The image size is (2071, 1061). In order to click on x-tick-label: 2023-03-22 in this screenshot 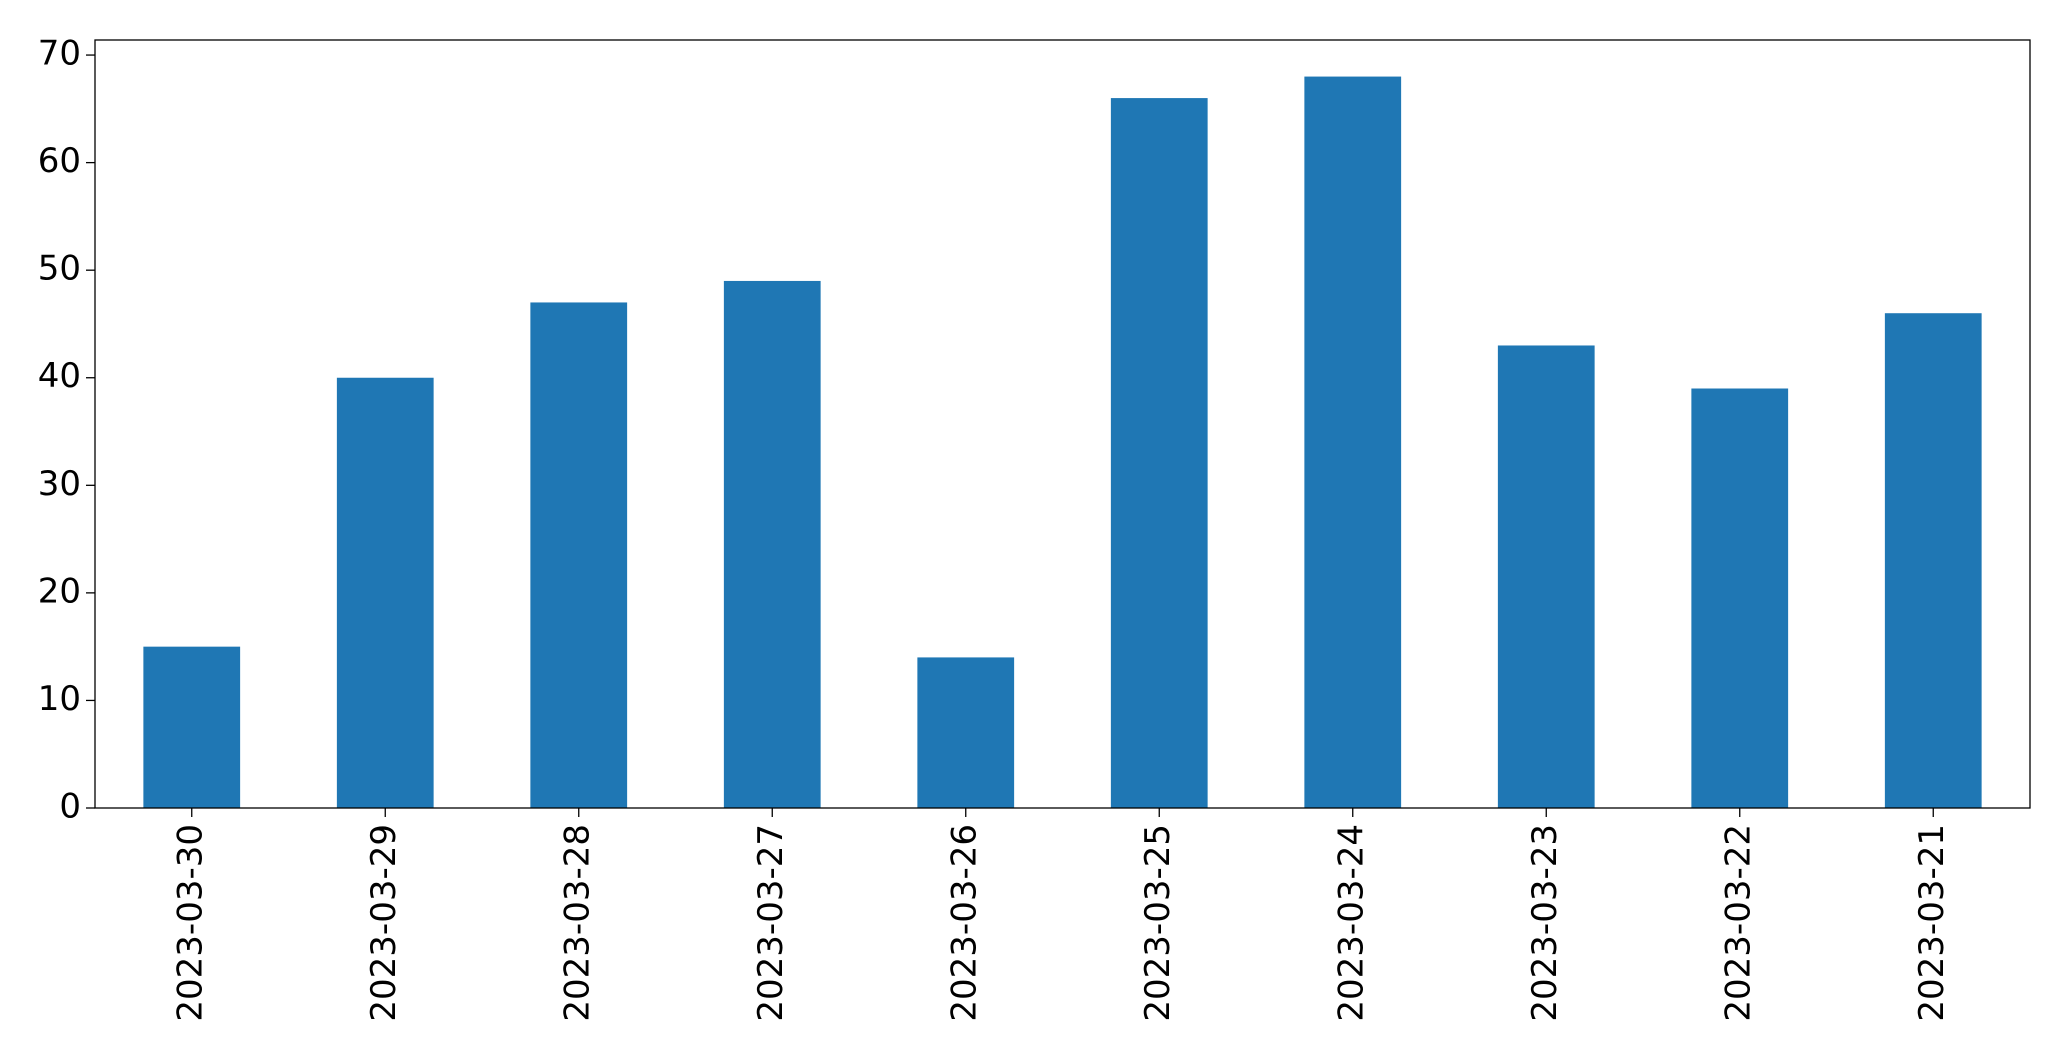, I will do `click(1738, 923)`.